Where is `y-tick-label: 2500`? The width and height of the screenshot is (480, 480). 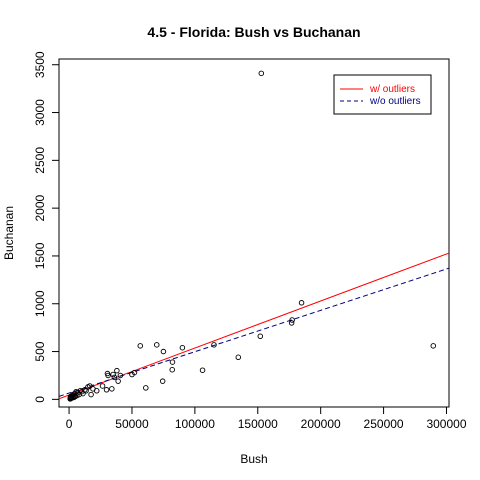 y-tick-label: 2500 is located at coordinates (40, 160).